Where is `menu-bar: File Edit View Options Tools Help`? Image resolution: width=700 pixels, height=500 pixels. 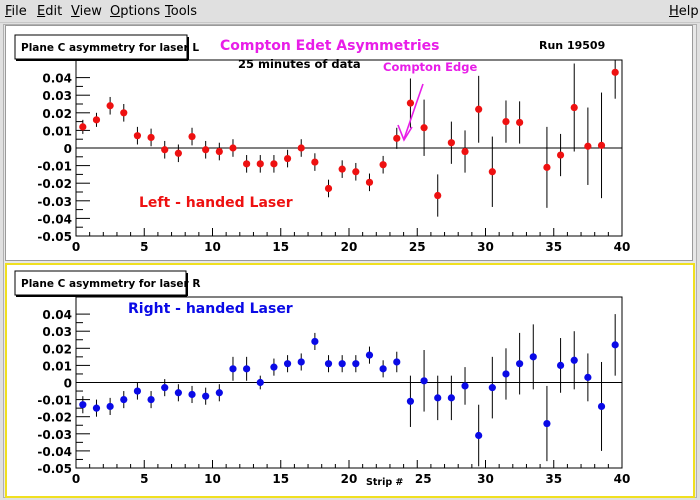 menu-bar: File Edit View Options Tools Help is located at coordinates (350, 11).